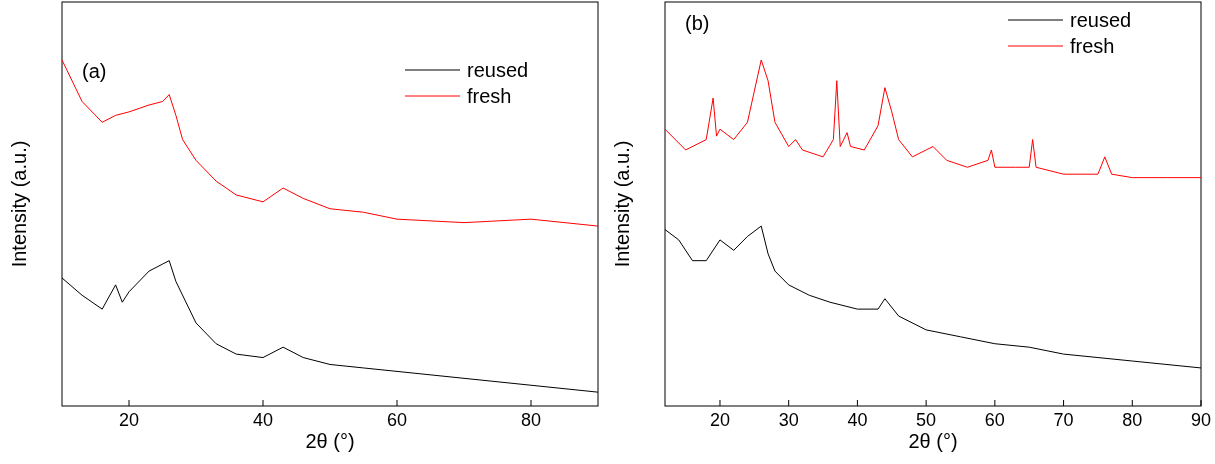 The width and height of the screenshot is (1215, 464). What do you see at coordinates (788, 420) in the screenshot?
I see `x-tick-label: 30` at bounding box center [788, 420].